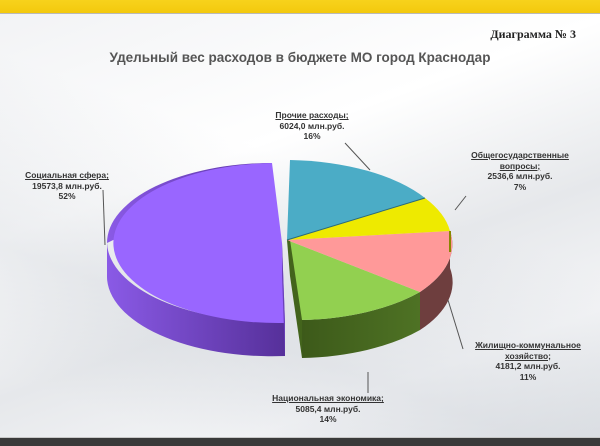 This screenshot has height=446, width=600. Describe the element at coordinates (195, 260) in the screenshot. I see `slice-social` at that location.